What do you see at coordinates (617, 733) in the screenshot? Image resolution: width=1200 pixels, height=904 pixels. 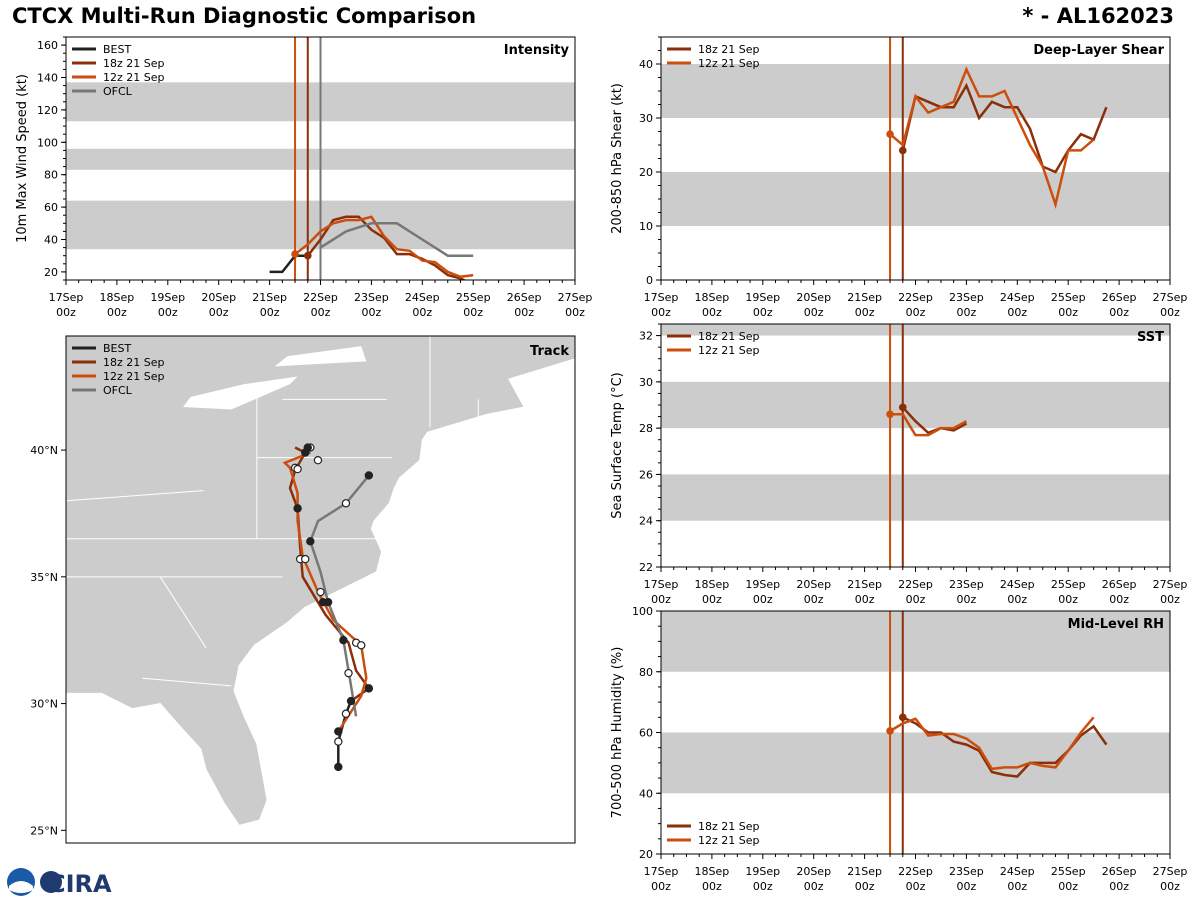 I see `y-axis-label: 700-500 hPa Humidity (%)` at bounding box center [617, 733].